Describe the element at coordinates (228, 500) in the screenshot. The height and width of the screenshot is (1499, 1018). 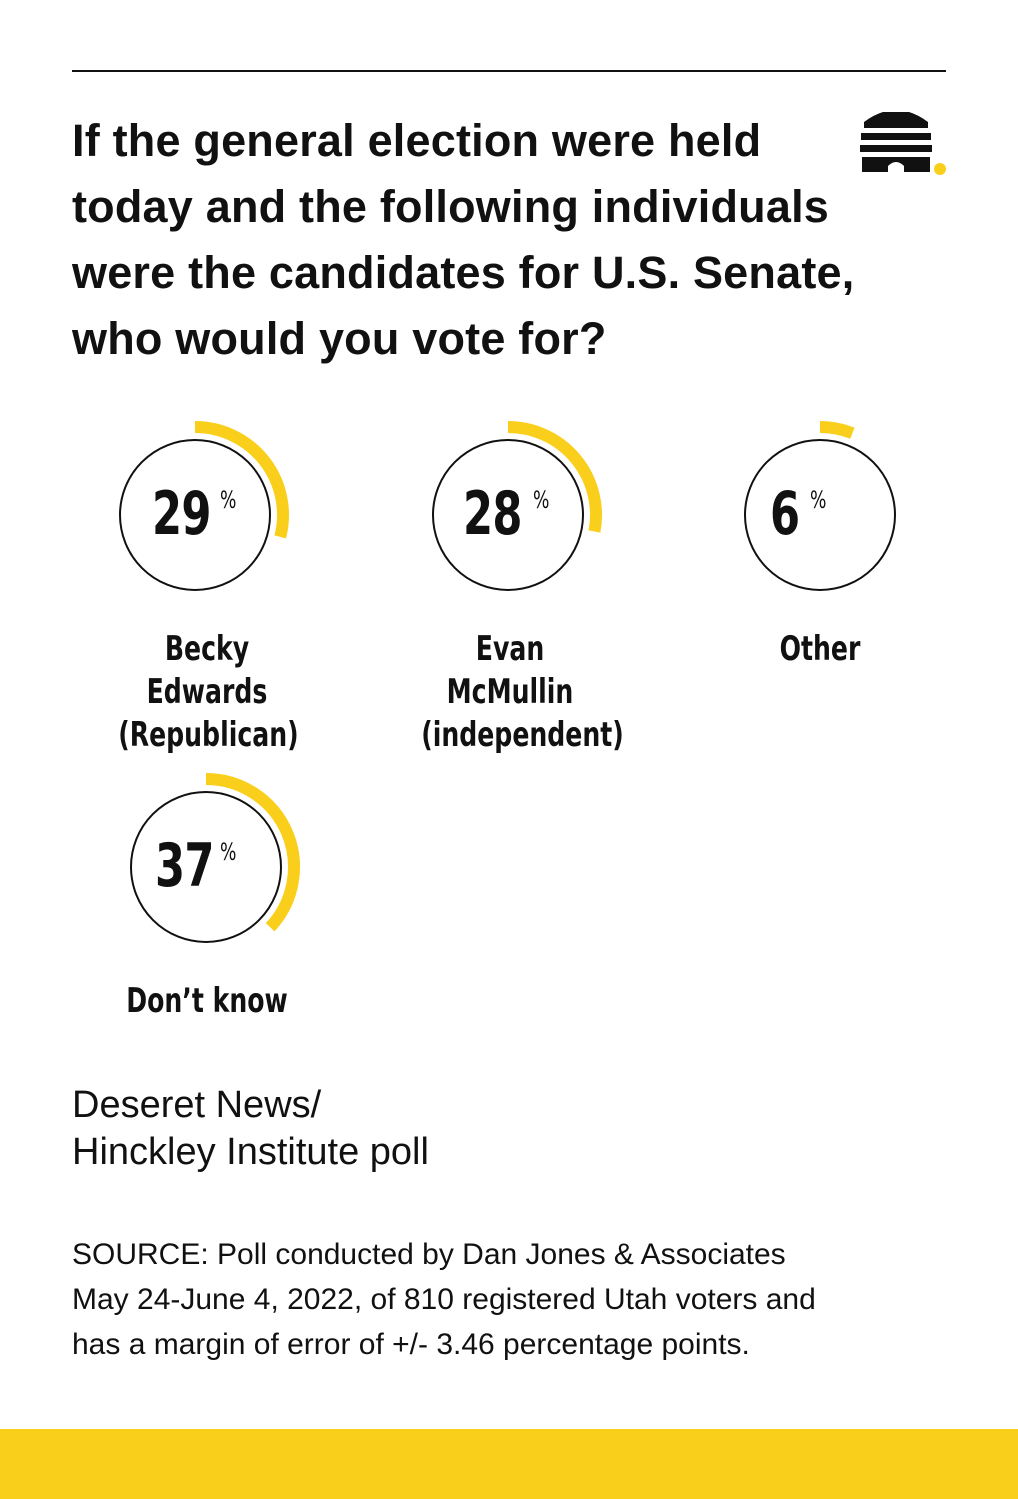
I see `percent-sign-becky-edwards: %` at that location.